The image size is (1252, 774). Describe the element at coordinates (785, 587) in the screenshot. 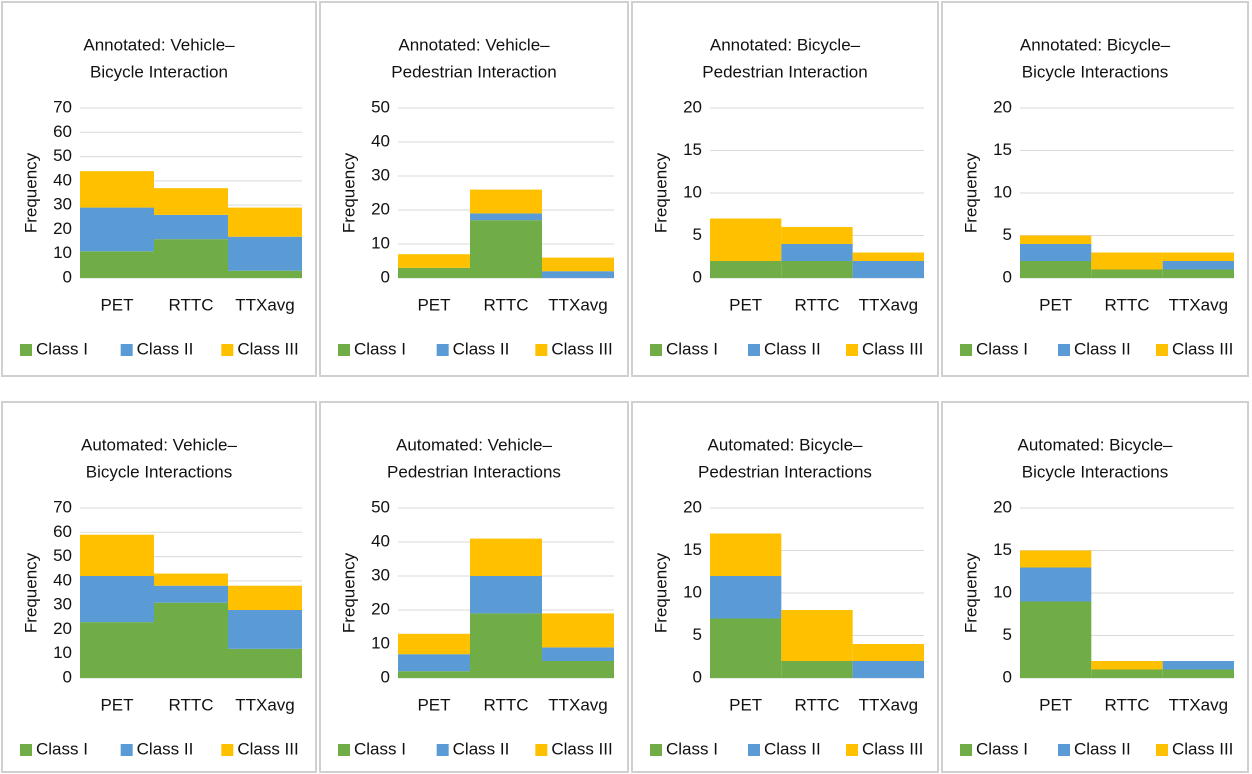

I see `panel-border` at that location.